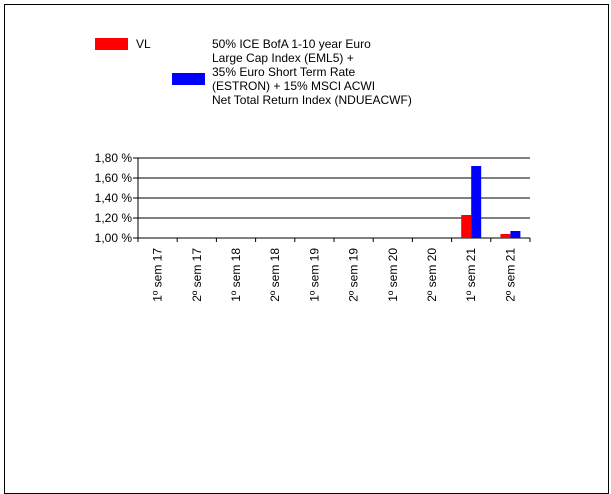 The image size is (611, 494). What do you see at coordinates (432, 275) in the screenshot?
I see `x-tick-label: 2º sem 20` at bounding box center [432, 275].